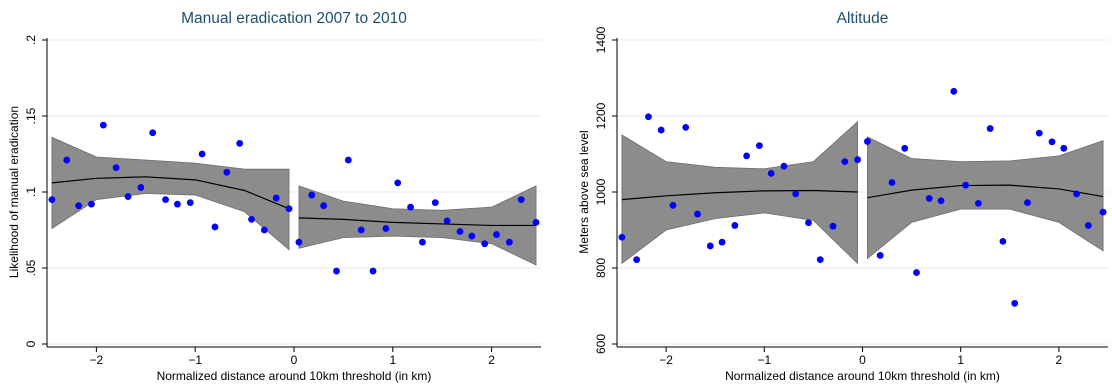  What do you see at coordinates (601, 268) in the screenshot?
I see `y-tick-label: 800` at bounding box center [601, 268].